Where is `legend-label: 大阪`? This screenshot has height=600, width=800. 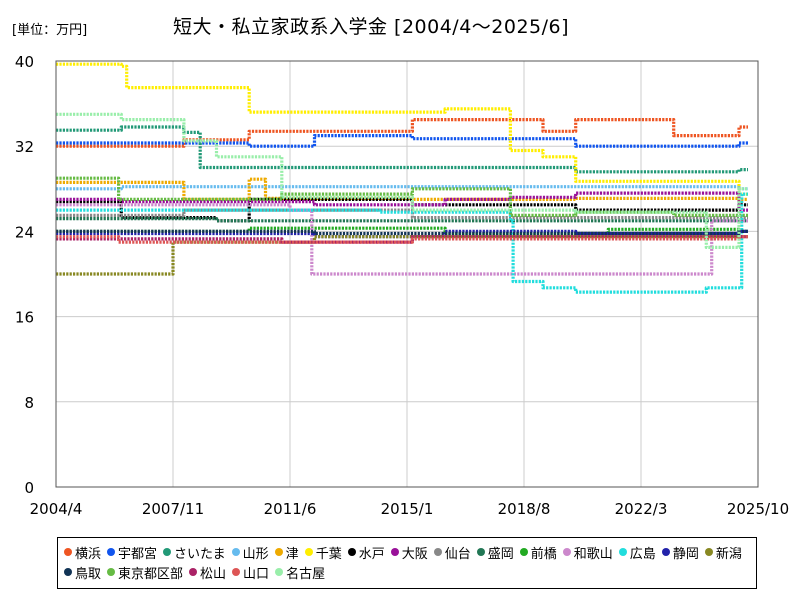 legend-label: 大阪 is located at coordinates (414, 554).